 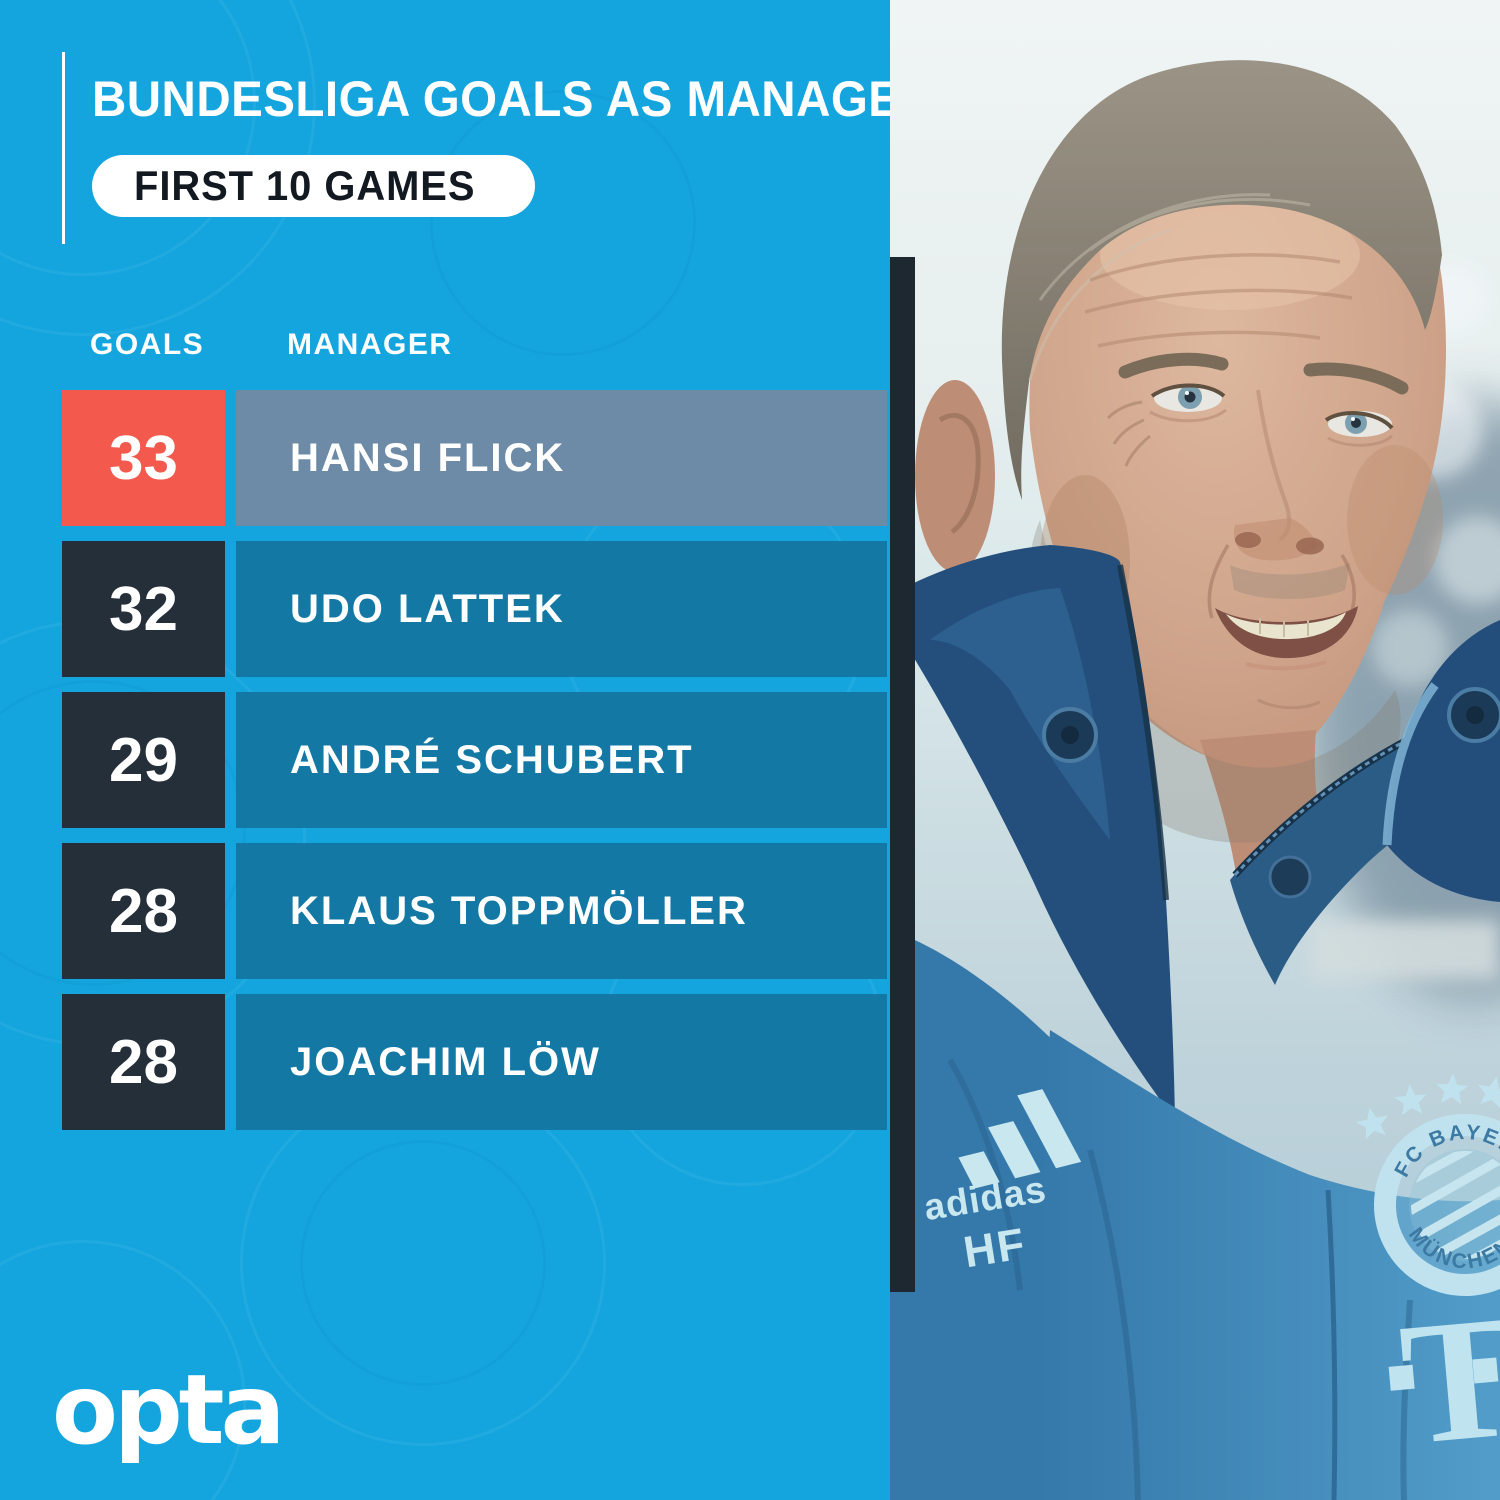 What do you see at coordinates (1278, 475) in the screenshot?
I see `nose` at bounding box center [1278, 475].